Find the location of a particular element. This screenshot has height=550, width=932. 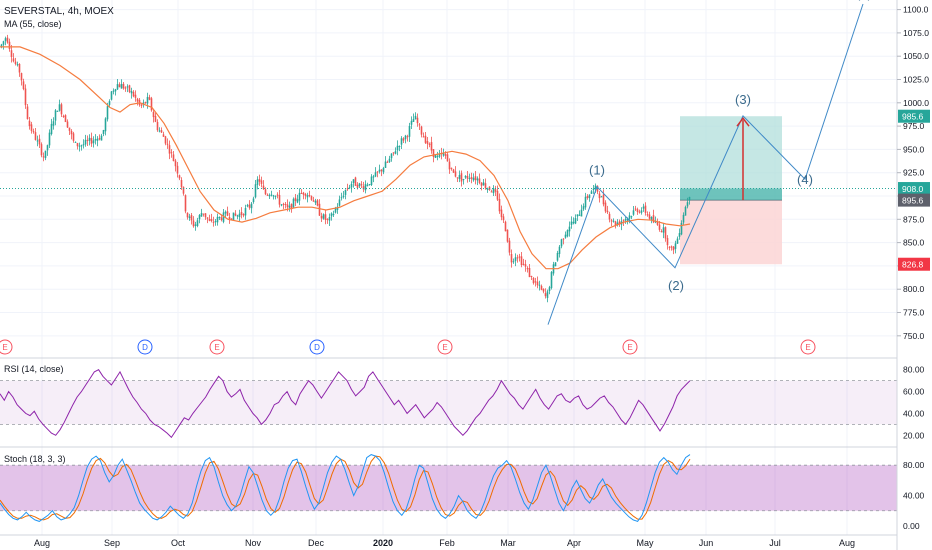

long-position-tool is located at coordinates (731, 190).